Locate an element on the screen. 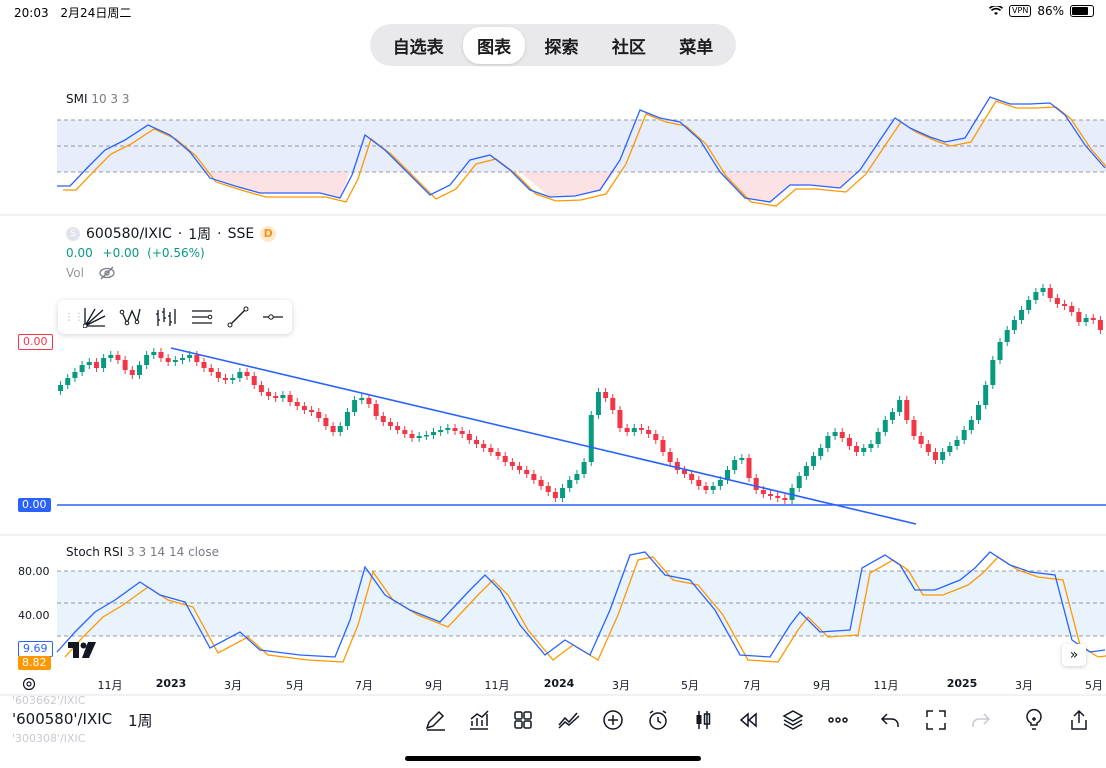 This screenshot has width=1106, height=768. time-tick-2: 3月 is located at coordinates (233, 685).